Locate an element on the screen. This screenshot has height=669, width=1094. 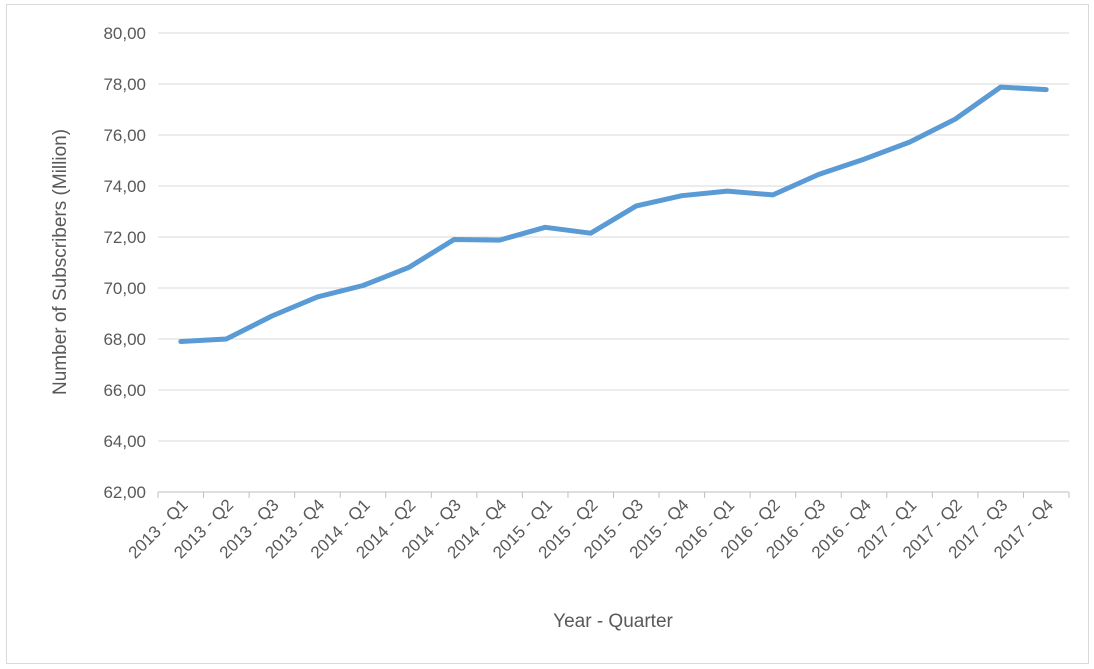
y-axis-title: Number of Subscribers (Million) is located at coordinates (60, 262).